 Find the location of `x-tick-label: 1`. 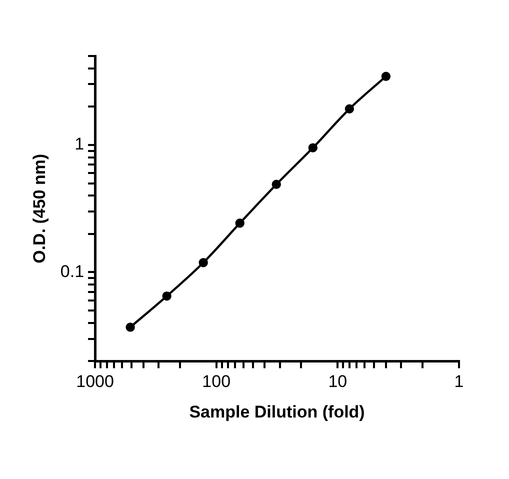

x-tick-label: 1 is located at coordinates (459, 382).